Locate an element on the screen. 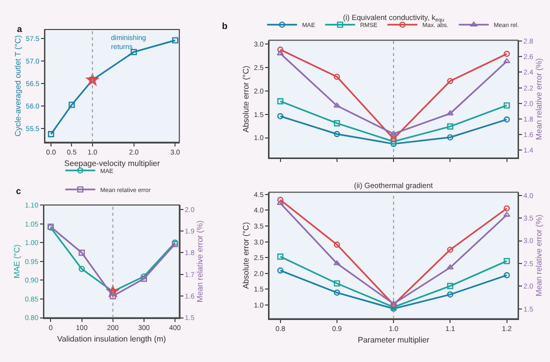  text: b is located at coordinates (225, 26).